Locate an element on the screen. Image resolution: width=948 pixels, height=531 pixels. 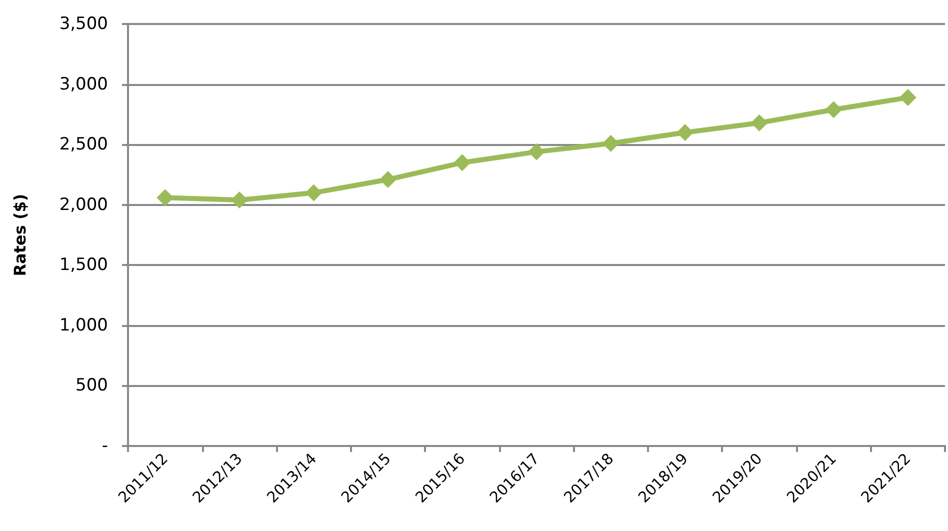
y-tick-label: 2,000 is located at coordinates (83, 204).